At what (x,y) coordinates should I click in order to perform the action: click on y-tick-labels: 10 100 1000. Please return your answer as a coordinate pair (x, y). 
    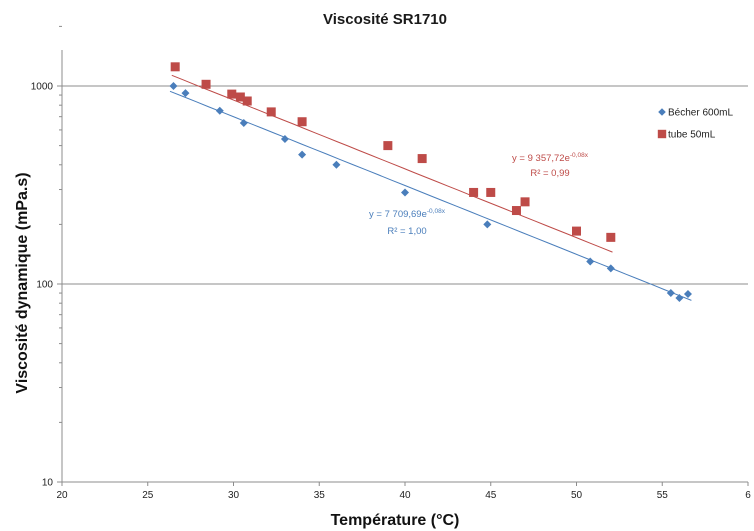
    Looking at the image, I should click on (42, 285).